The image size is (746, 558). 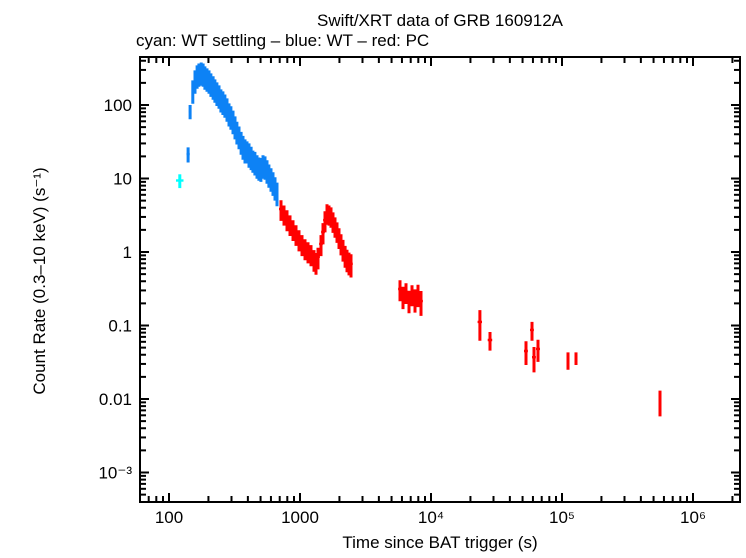 I want to click on chart-legend-note: cyan: WT settling – blue: WT – red: PC, so click(x=282, y=40).